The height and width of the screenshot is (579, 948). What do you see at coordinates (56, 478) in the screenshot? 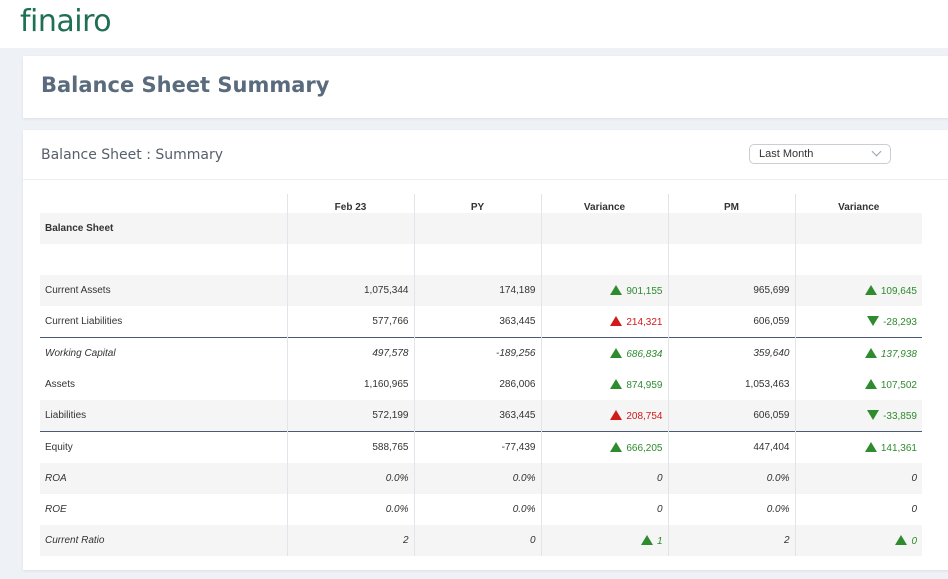
I see `row-label-value: ROA` at bounding box center [56, 478].